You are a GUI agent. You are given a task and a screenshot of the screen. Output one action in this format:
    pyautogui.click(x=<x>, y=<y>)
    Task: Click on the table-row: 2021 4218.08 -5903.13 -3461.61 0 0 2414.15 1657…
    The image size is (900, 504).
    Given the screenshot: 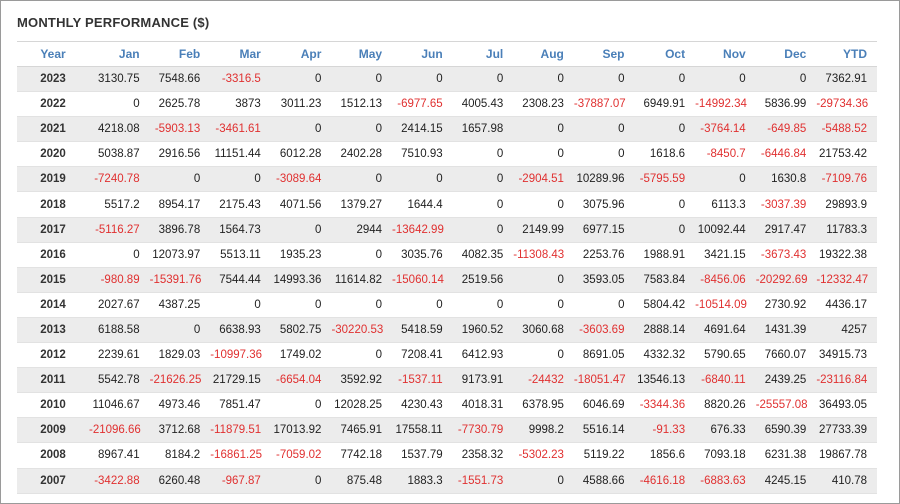 What is the action you would take?
    pyautogui.click(x=447, y=129)
    